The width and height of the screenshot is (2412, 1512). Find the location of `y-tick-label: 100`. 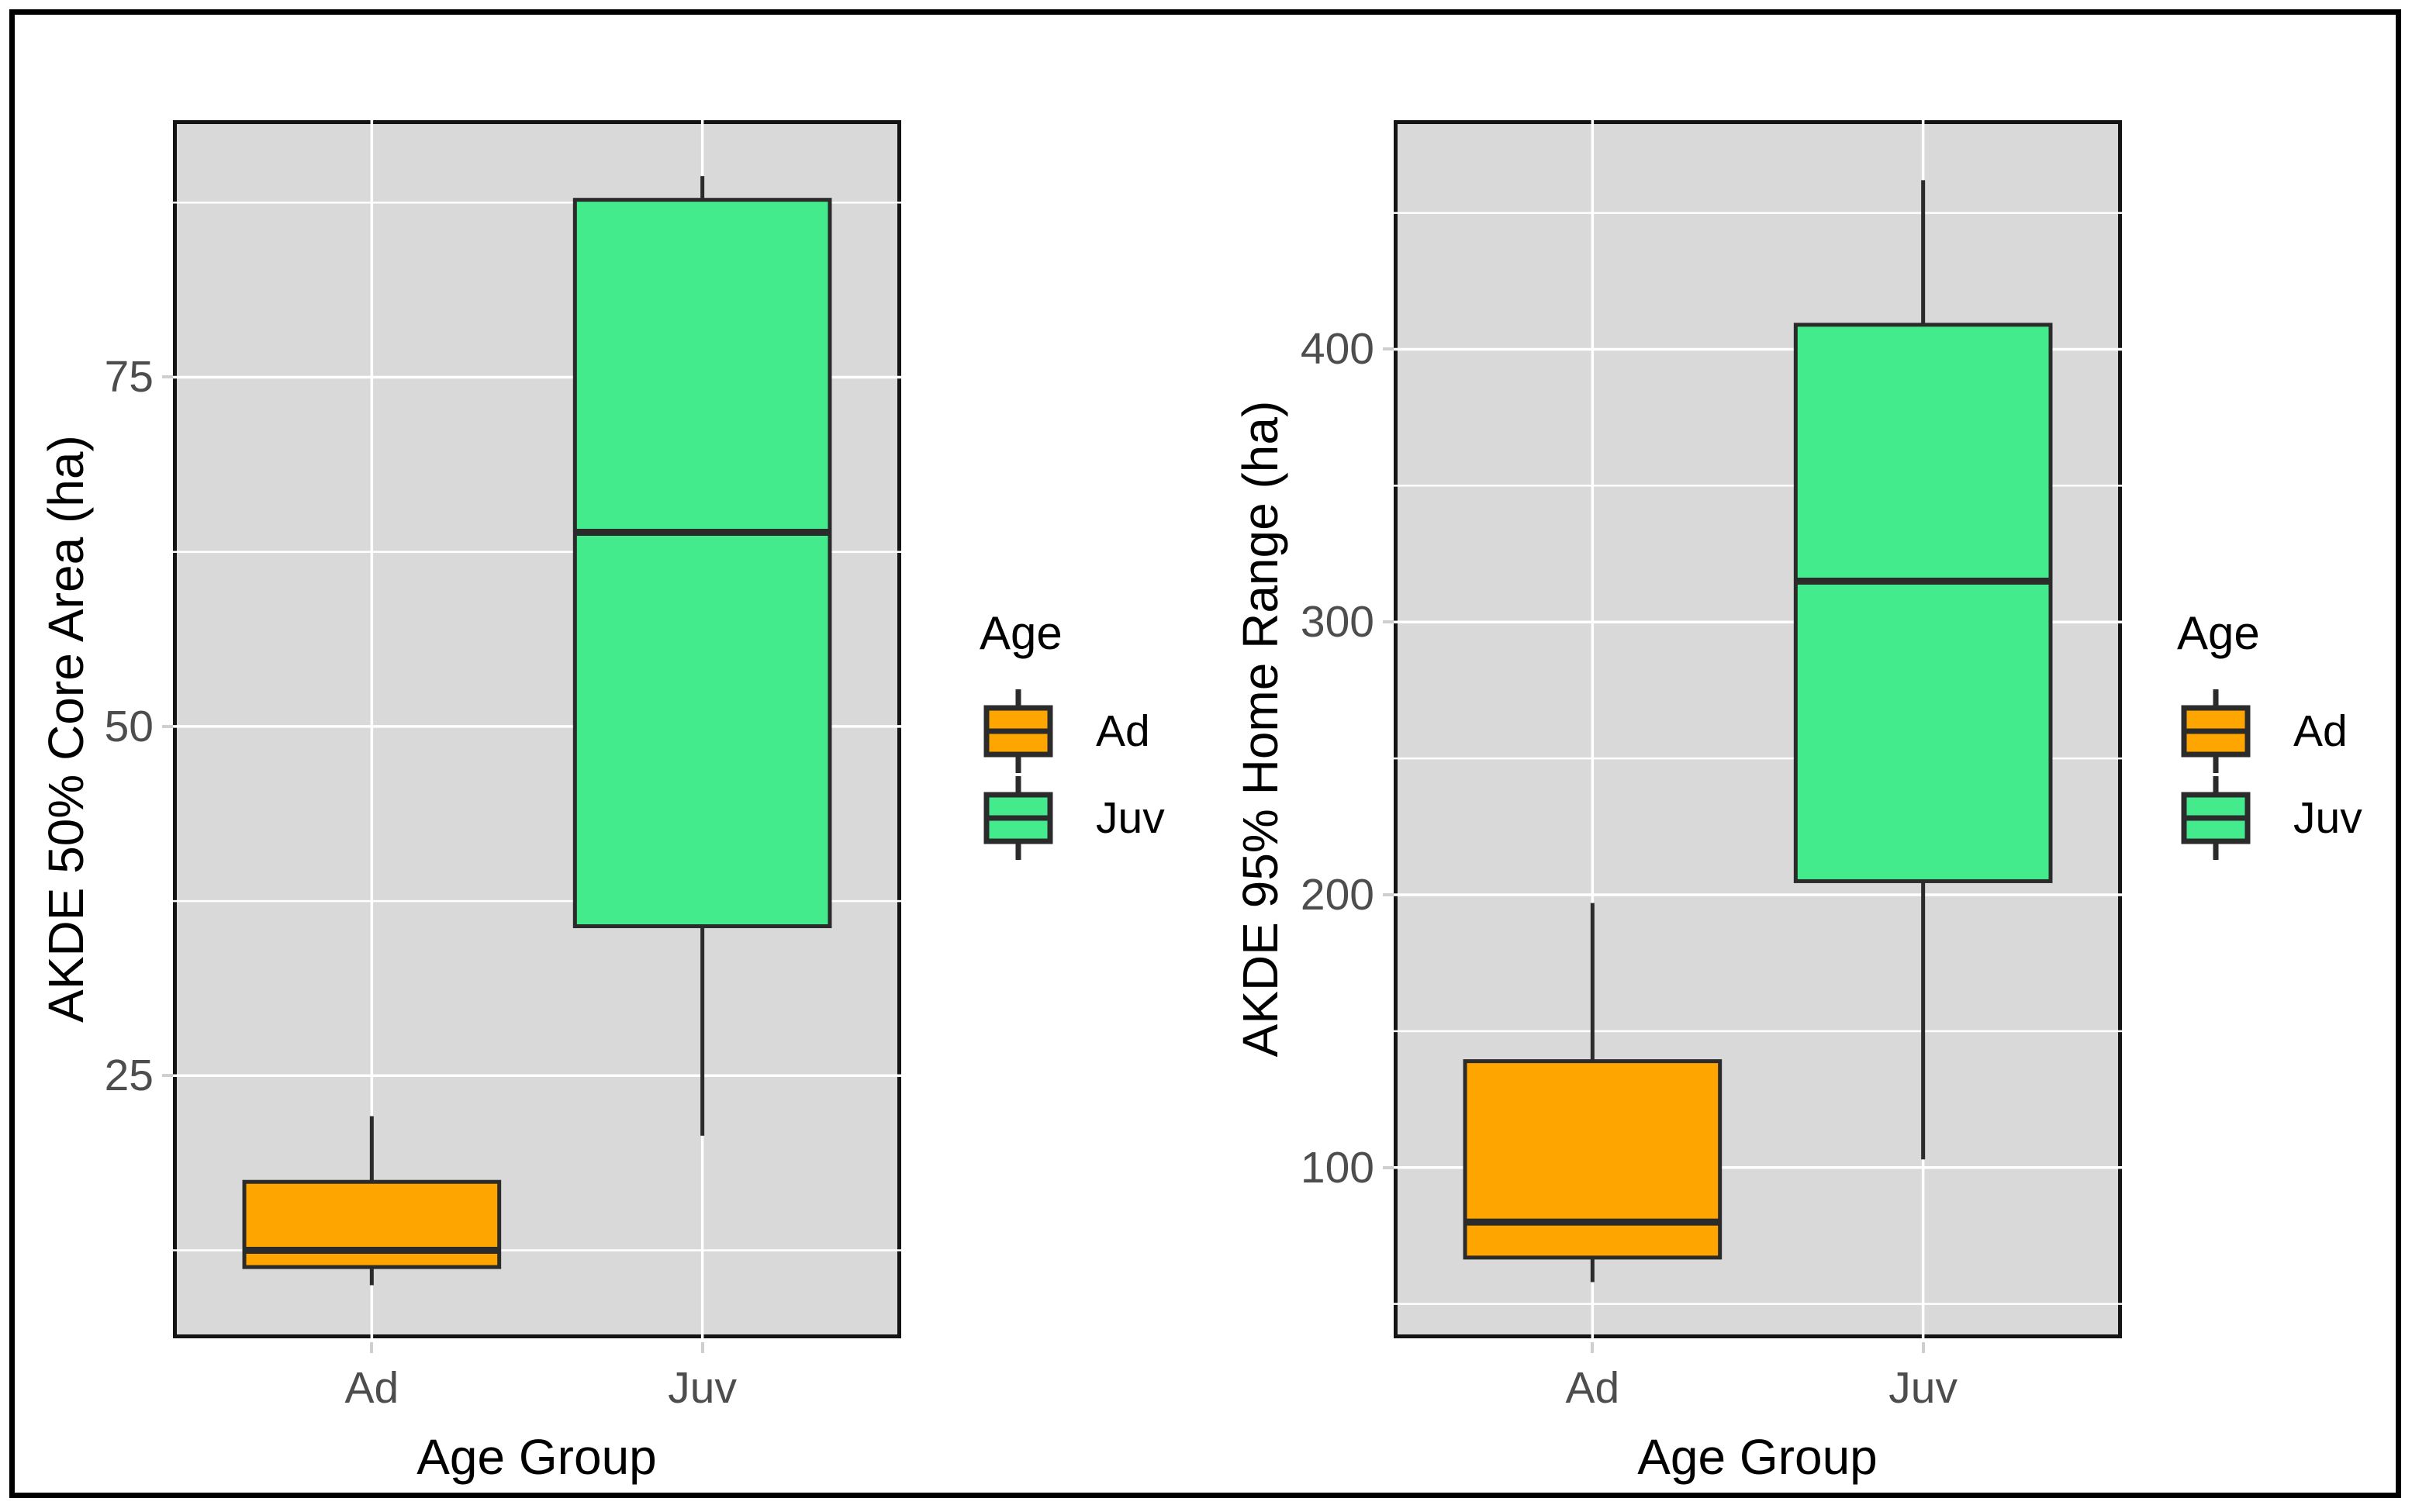

y-tick-label: 100 is located at coordinates (1337, 1167).